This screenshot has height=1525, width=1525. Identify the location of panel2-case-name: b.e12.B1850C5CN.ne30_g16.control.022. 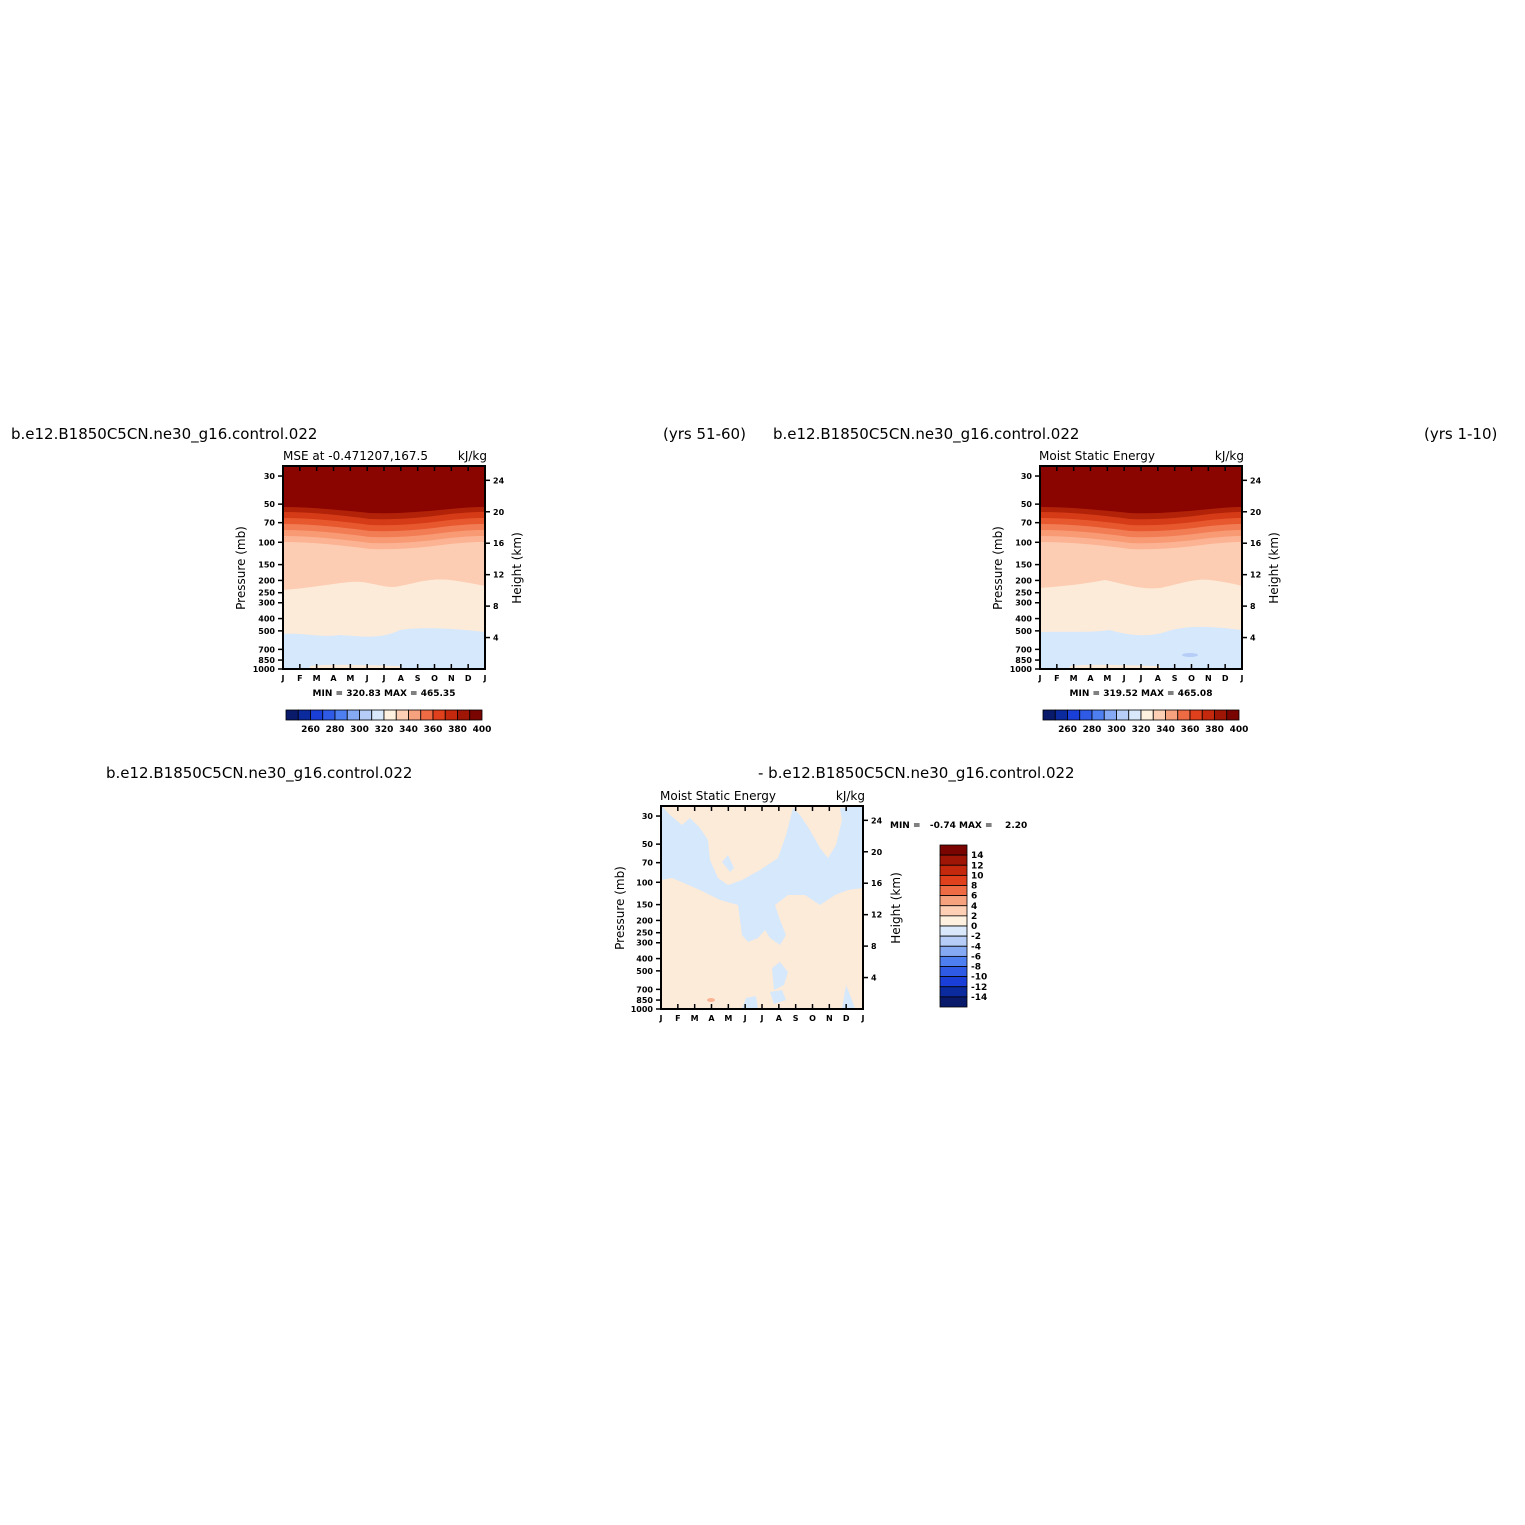
(926, 434).